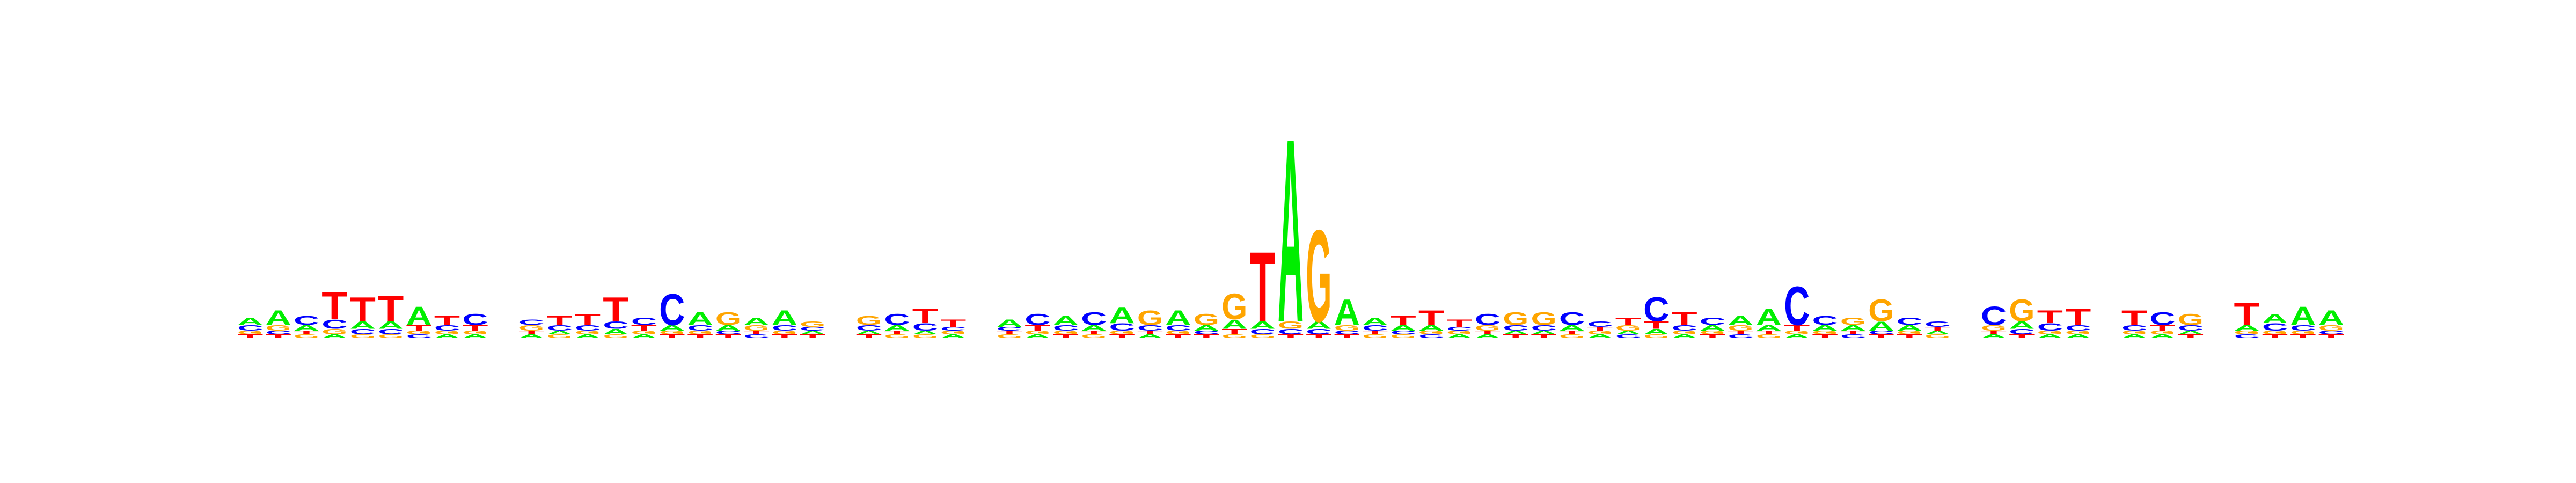 This screenshot has height=483, width=2576. I want to click on logo-letter-t-col8: T, so click(447, 320).